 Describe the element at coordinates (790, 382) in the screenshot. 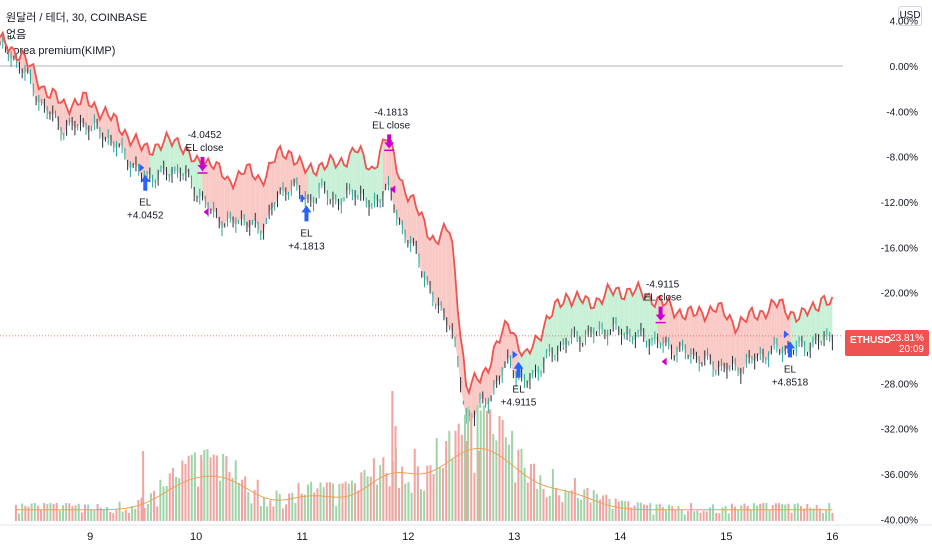

I see `entry-label: +4.8518` at that location.